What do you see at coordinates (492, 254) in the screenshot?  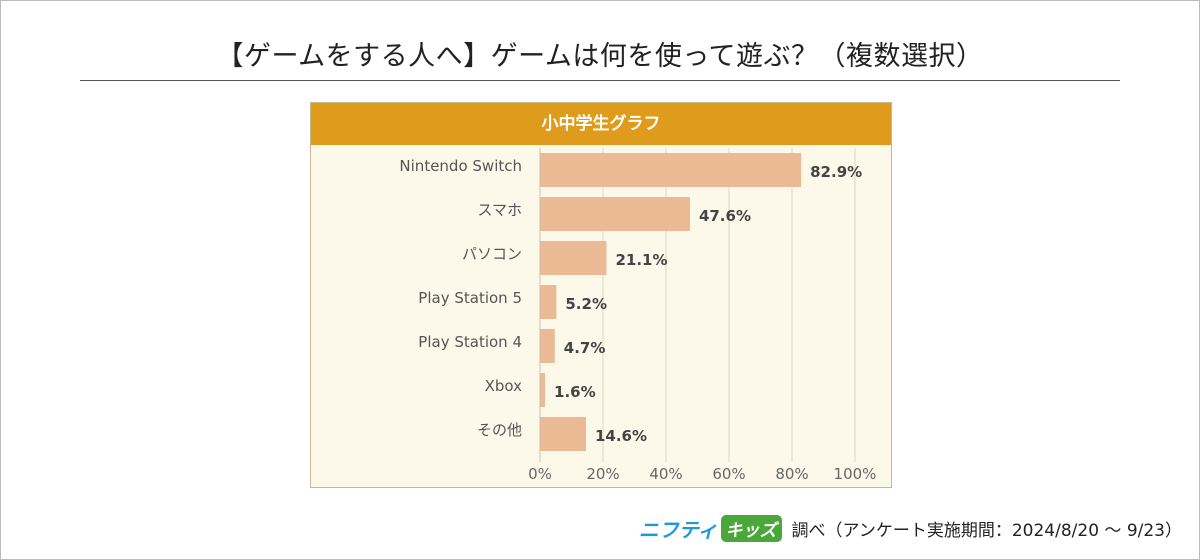 I see `category-label: パソコン` at bounding box center [492, 254].